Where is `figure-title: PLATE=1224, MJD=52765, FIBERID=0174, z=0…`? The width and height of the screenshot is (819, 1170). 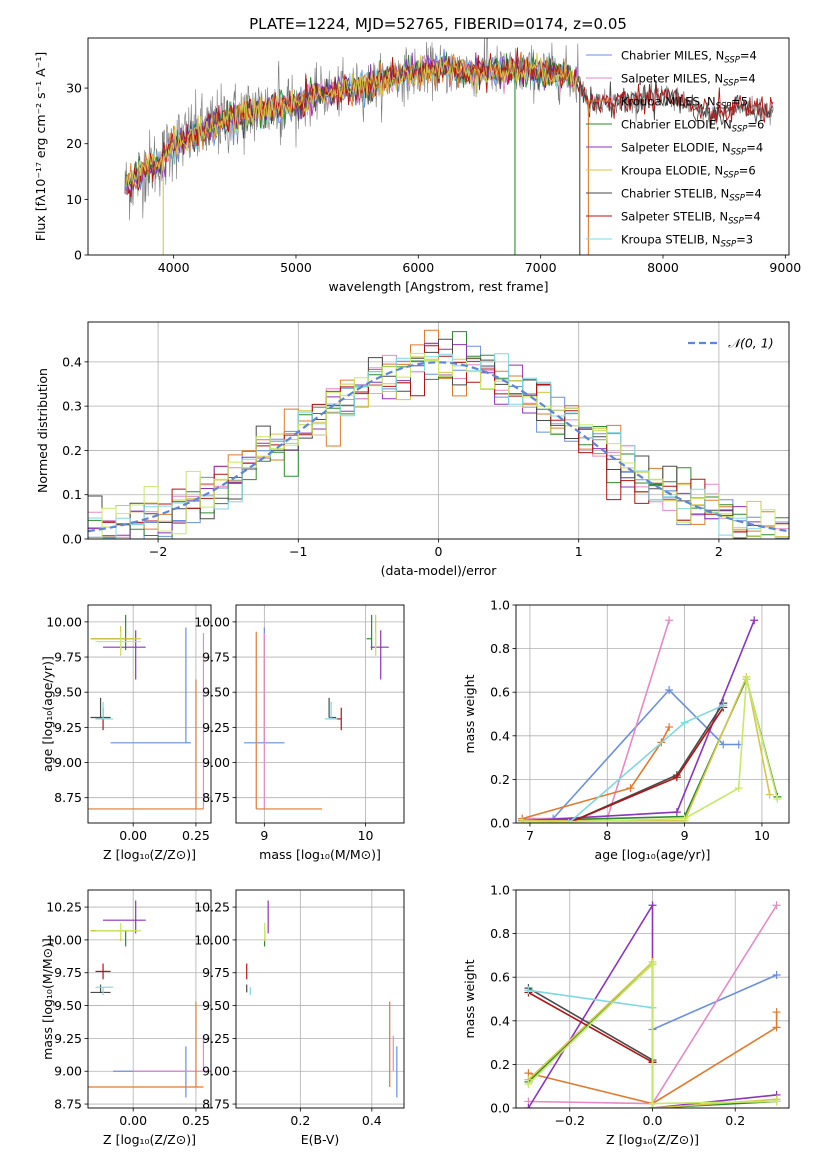
figure-title: PLATE=1224, MJD=52765, FIBERID=0174, z=0… is located at coordinates (438, 24).